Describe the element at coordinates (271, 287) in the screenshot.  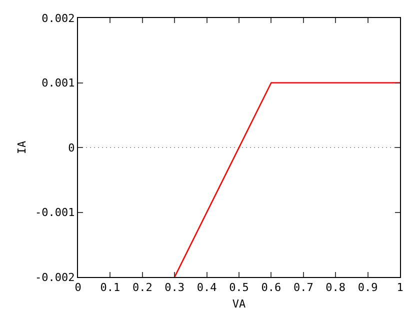
I see `x-tick-label: 0.6` at that location.